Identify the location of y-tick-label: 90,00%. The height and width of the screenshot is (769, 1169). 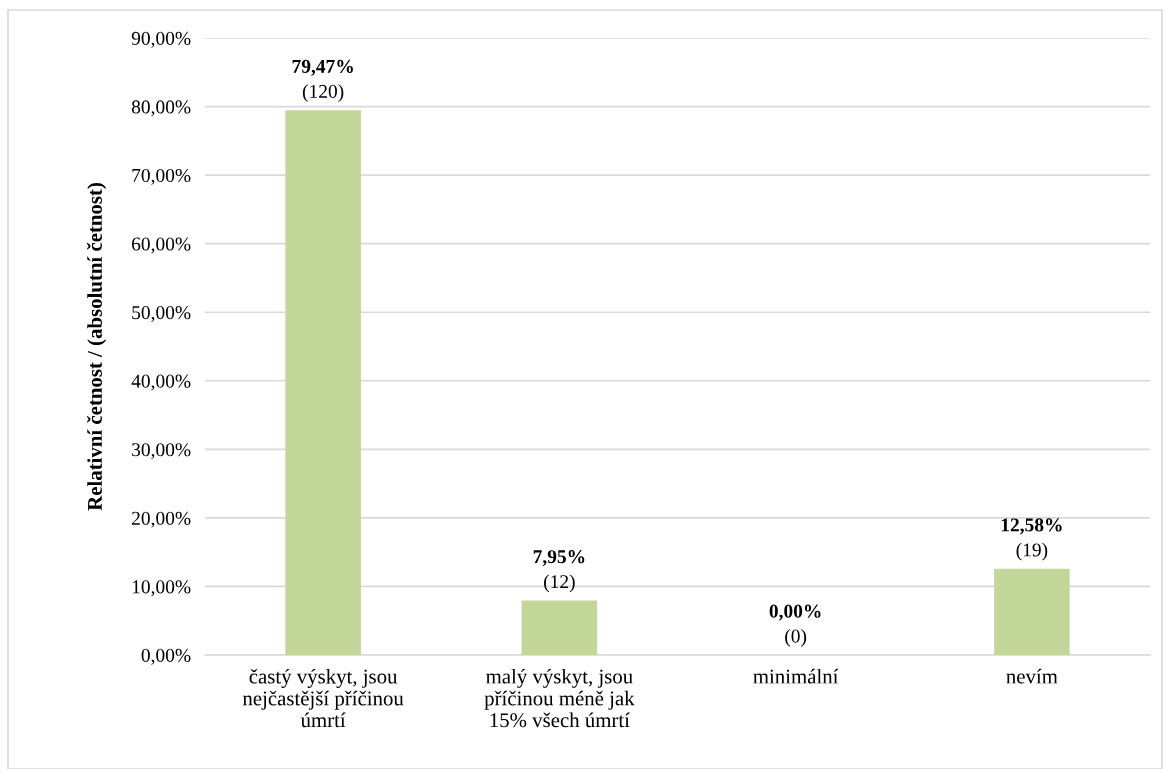
(161, 39).